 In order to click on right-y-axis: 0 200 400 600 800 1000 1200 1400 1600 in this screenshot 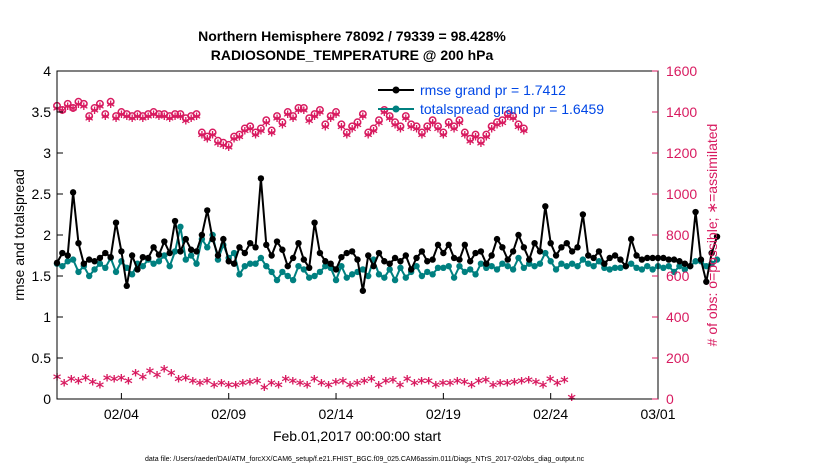, I will do `click(674, 235)`.